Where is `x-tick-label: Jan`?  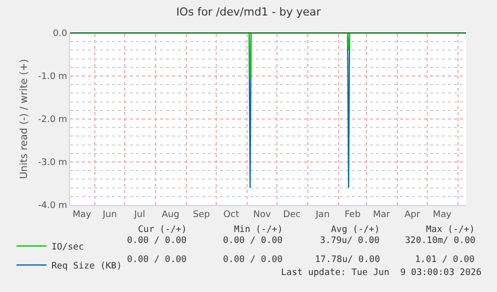
x-tick-label: Jan is located at coordinates (322, 215).